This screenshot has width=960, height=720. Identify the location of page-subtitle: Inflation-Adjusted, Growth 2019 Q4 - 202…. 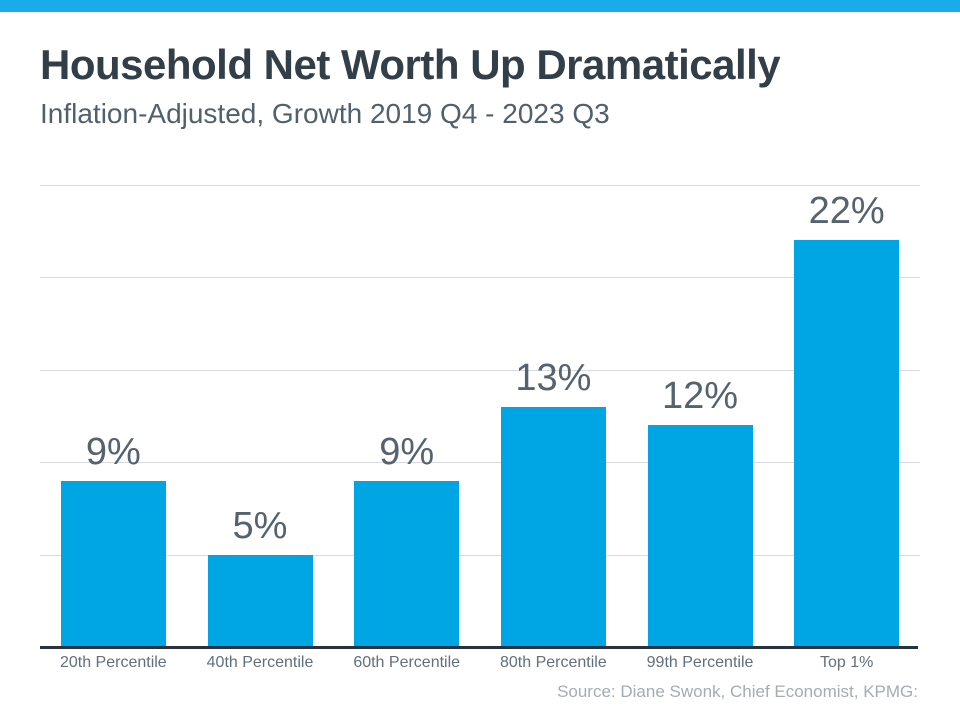
(325, 113).